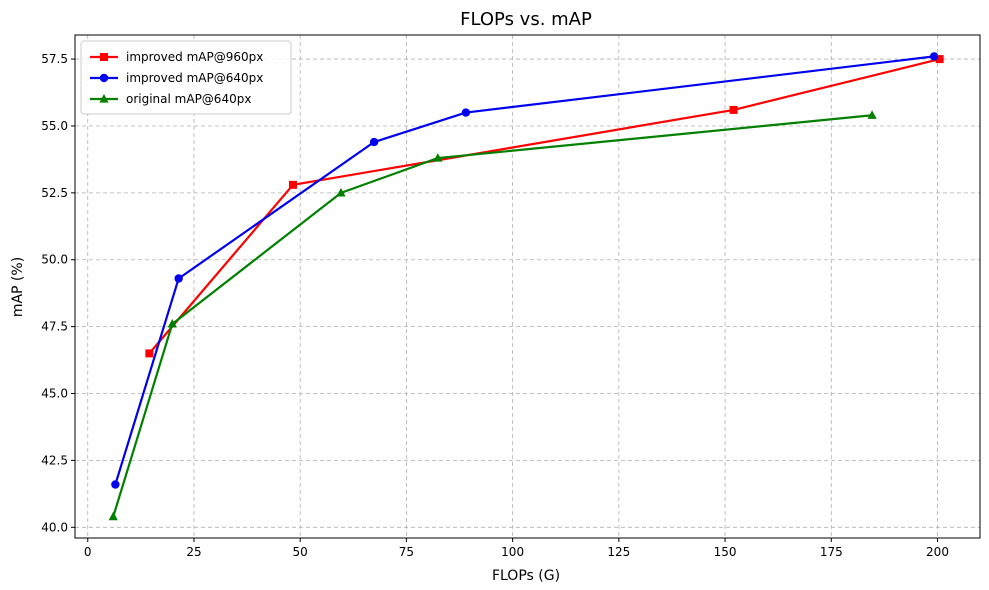 Image resolution: width=989 pixels, height=590 pixels. What do you see at coordinates (618, 552) in the screenshot?
I see `x-tick-label: 125` at bounding box center [618, 552].